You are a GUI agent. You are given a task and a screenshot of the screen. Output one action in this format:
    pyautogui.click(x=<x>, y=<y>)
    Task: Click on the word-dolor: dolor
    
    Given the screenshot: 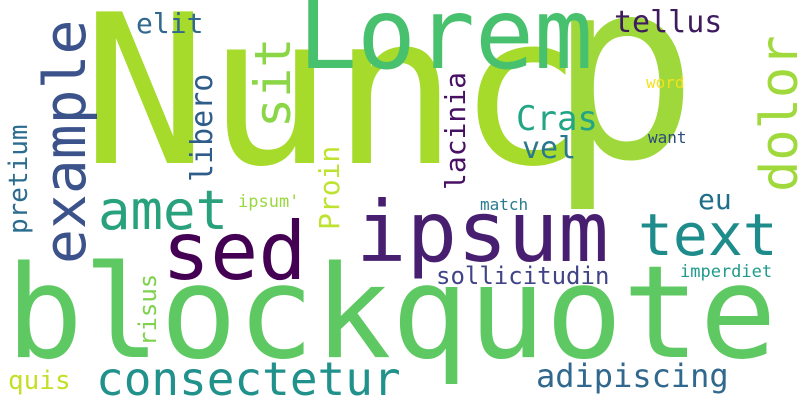 What is the action you would take?
    pyautogui.click(x=775, y=113)
    